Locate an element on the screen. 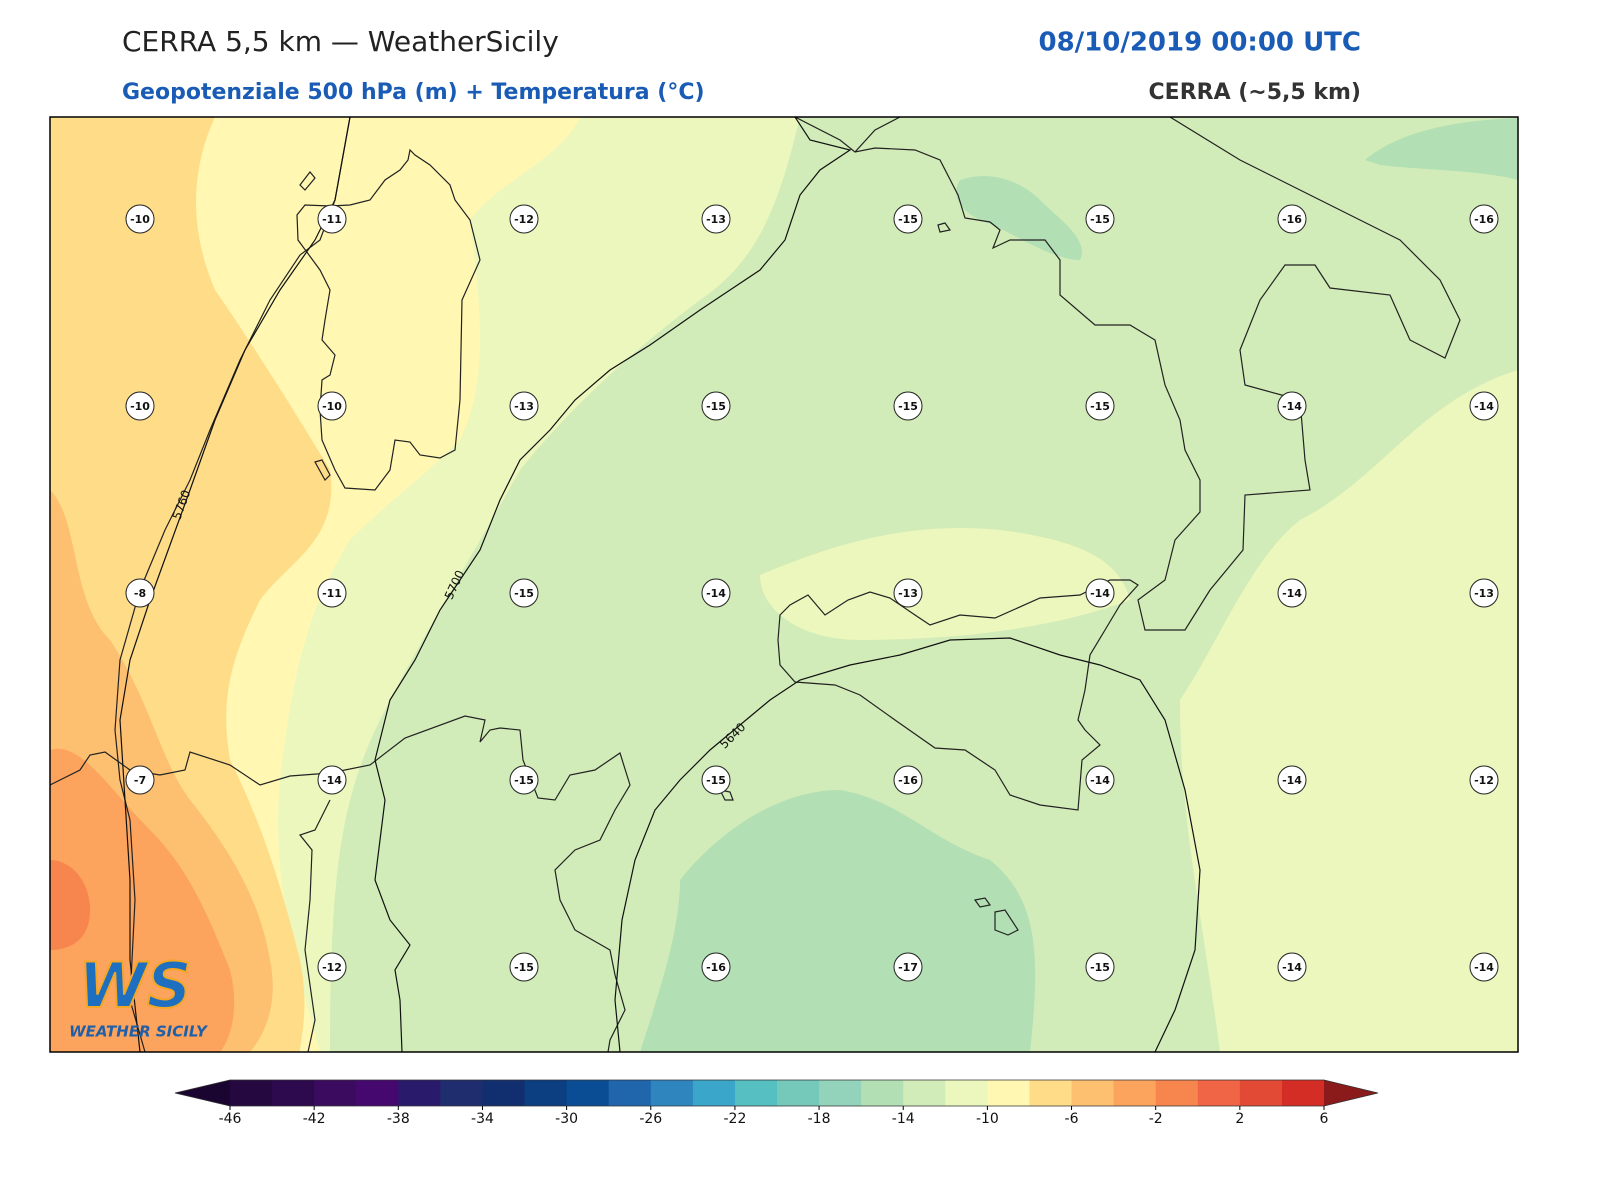 The width and height of the screenshot is (1600, 1204). logo: WS WEATHER SICILY is located at coordinates (139, 994).